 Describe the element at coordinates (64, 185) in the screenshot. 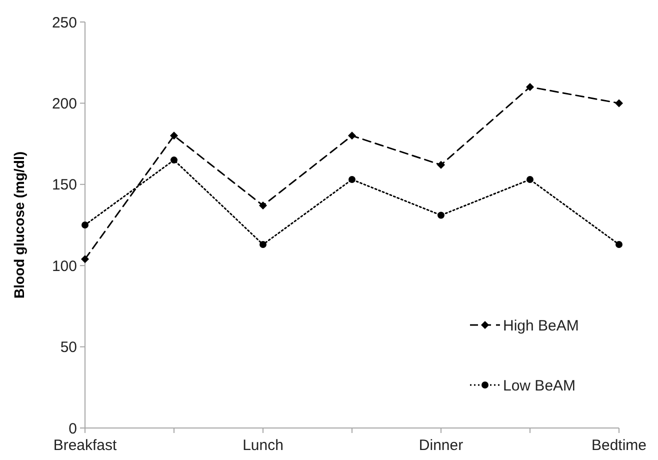

I see `y-tick-label: 150` at that location.